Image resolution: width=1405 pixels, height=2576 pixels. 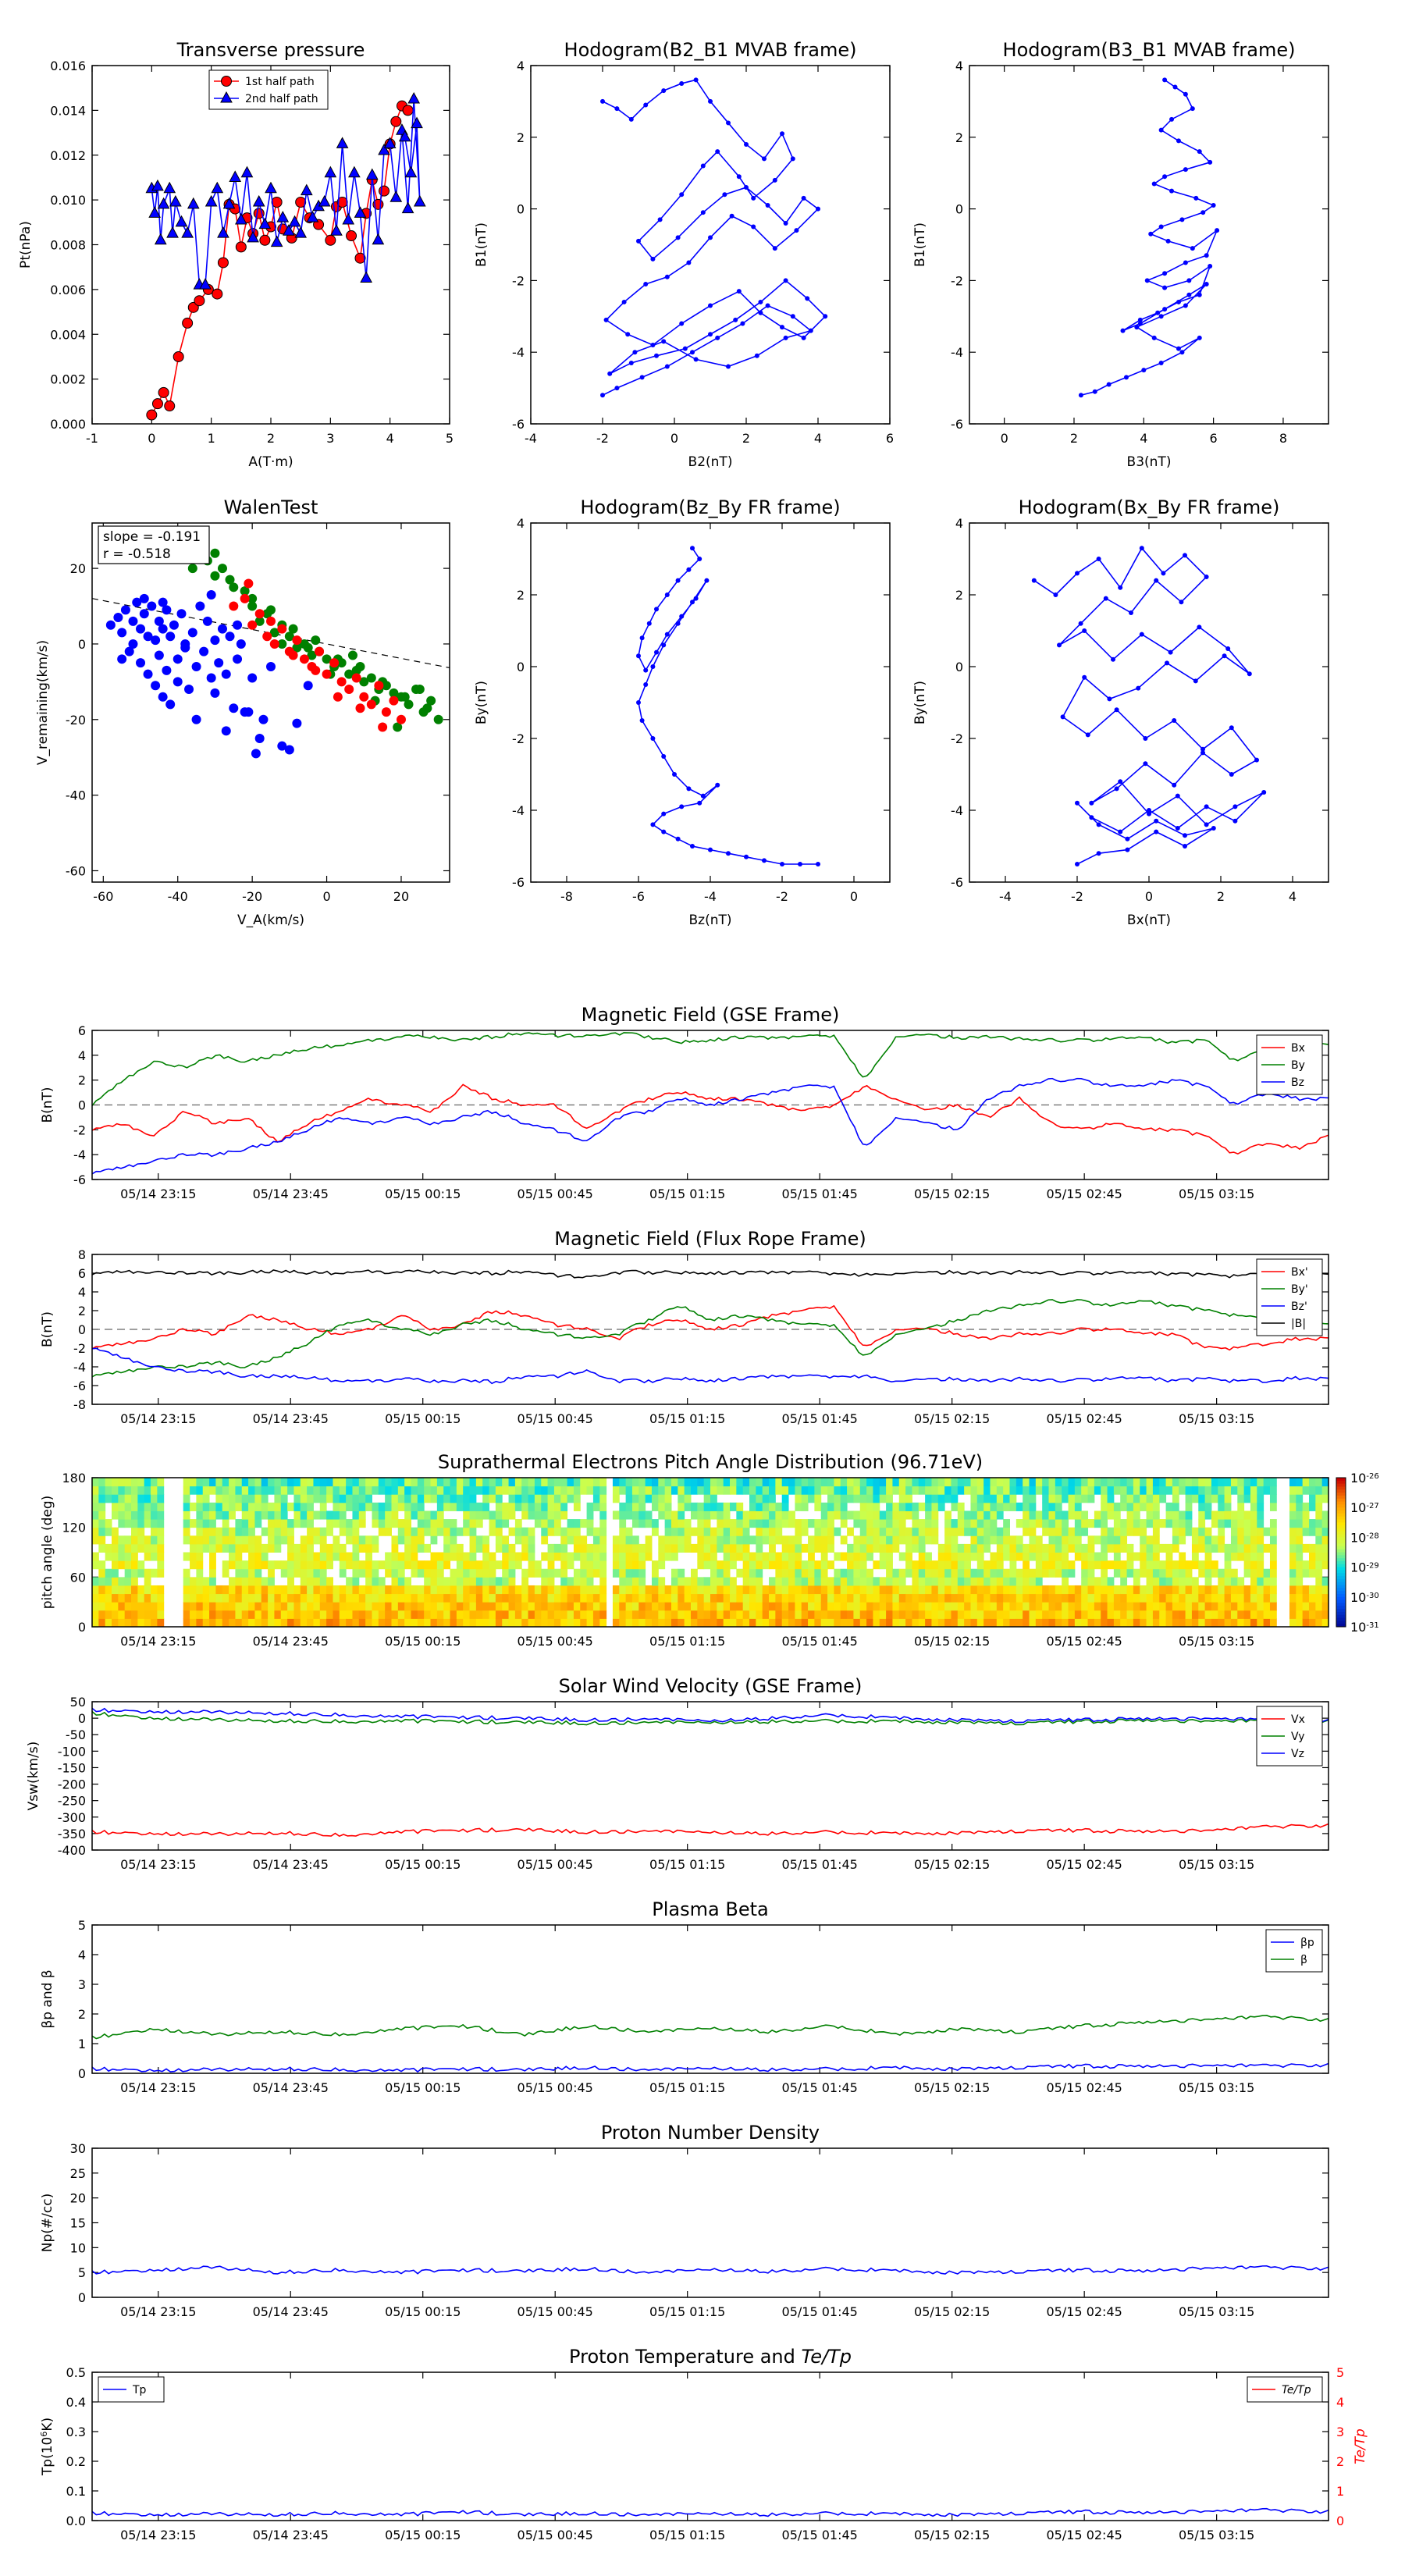 I want to click on x-tick-label: 05/15 03:15, so click(x=1217, y=2311).